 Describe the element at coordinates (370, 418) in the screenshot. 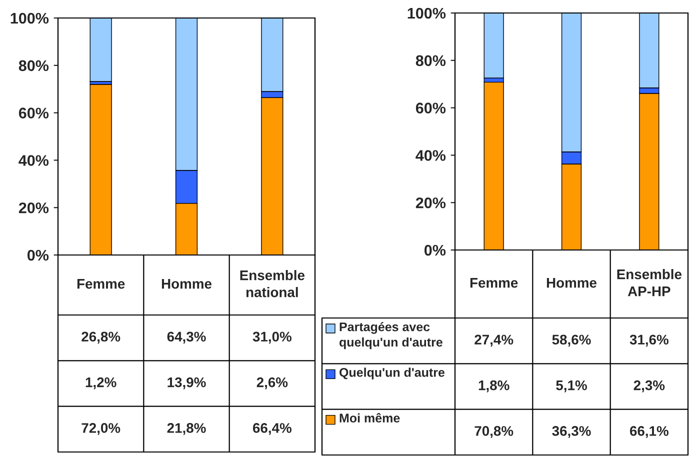

I see `legend-label: Moi même` at that location.